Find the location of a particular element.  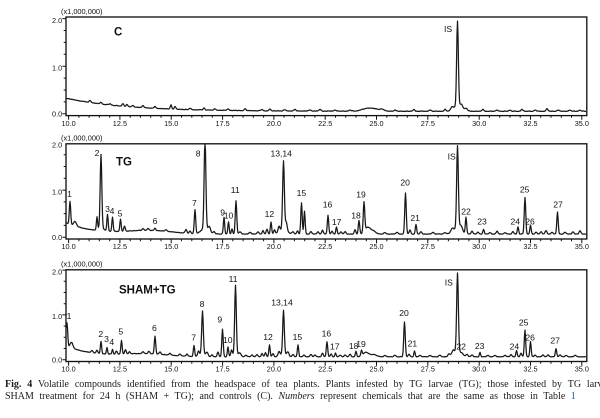

svg-text: TG is located at coordinates (124, 163).